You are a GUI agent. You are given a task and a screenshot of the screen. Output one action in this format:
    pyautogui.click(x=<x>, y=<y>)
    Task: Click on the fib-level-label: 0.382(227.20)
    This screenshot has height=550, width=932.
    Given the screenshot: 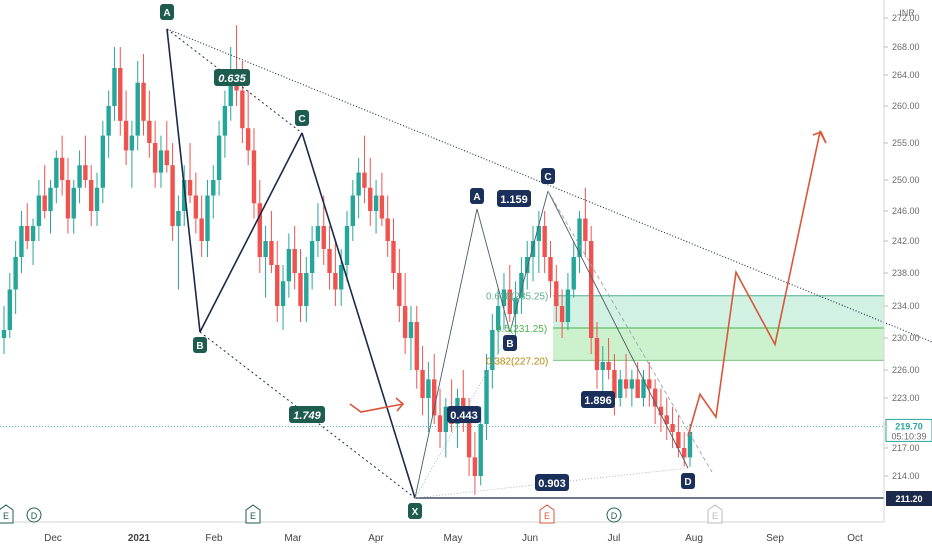 What is the action you would take?
    pyautogui.click(x=517, y=361)
    